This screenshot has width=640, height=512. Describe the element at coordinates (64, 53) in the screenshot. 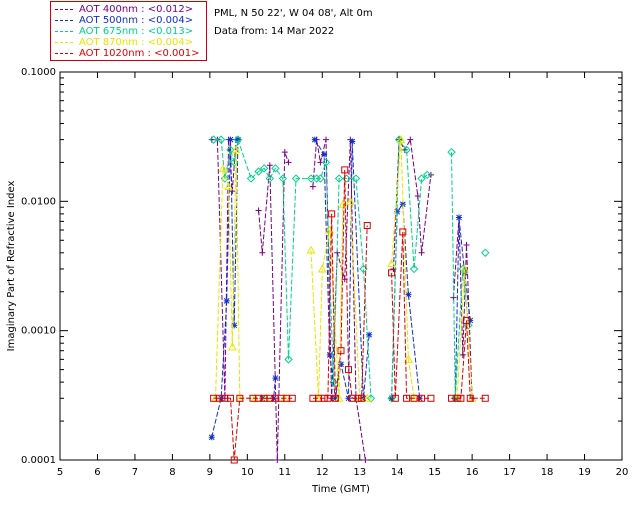

I see `legend-line-1020nm` at that location.